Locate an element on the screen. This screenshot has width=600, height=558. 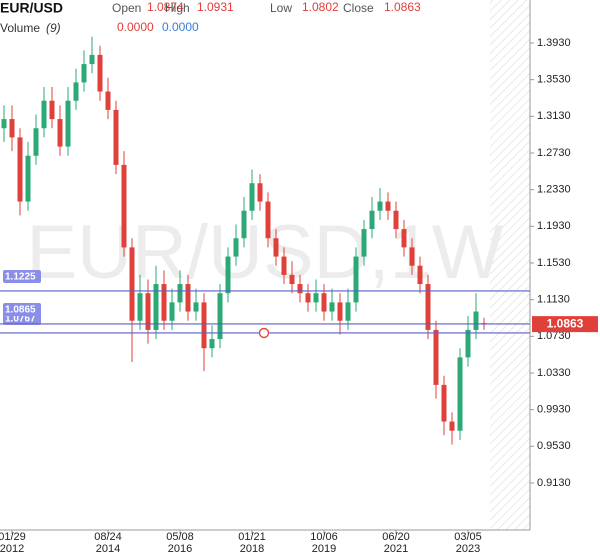
y-tick-label: 1.3930 is located at coordinates (554, 43).